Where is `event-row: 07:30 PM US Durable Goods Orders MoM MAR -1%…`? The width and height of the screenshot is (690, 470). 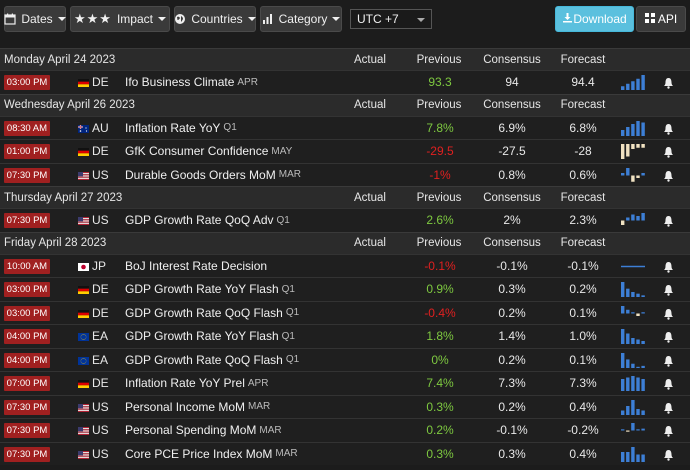 event-row: 07:30 PM US Durable Goods Orders MoM MAR -1%… is located at coordinates (345, 174).